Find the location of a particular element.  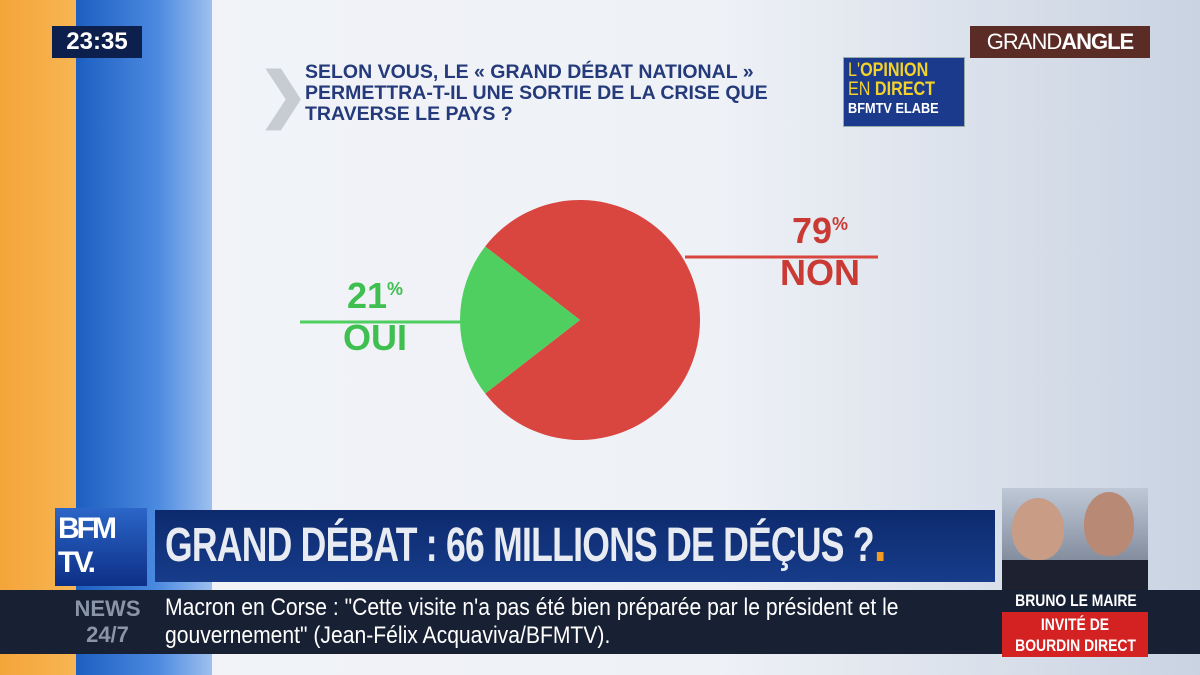

badge-source: BFMTV ELABE is located at coordinates (893, 108).